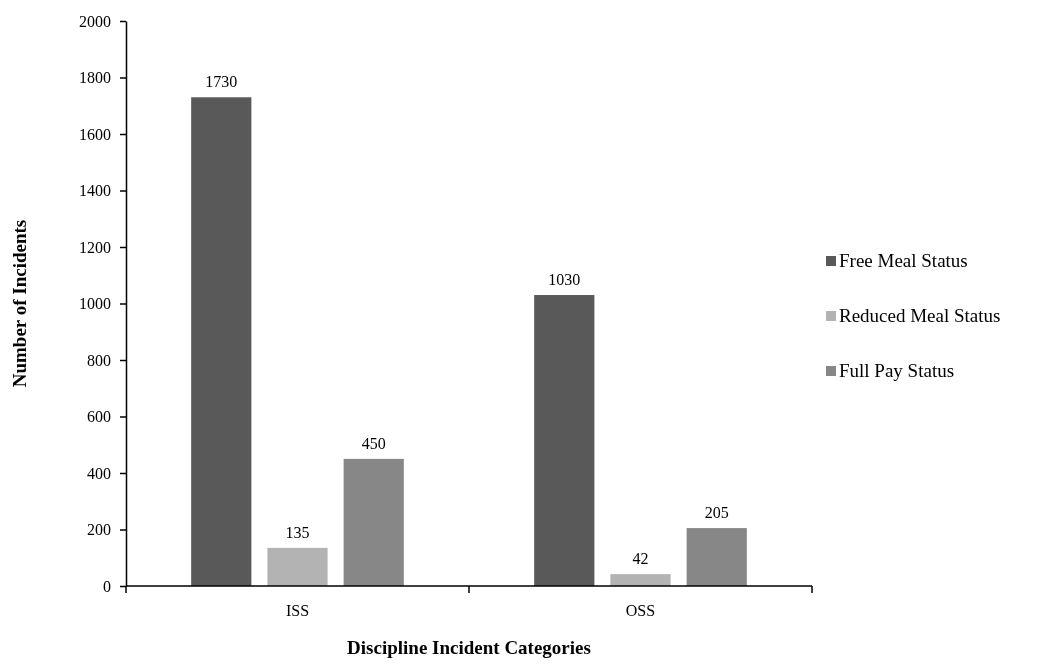 Image resolution: width=1063 pixels, height=664 pixels. I want to click on y-tick-label: 1200, so click(95, 247).